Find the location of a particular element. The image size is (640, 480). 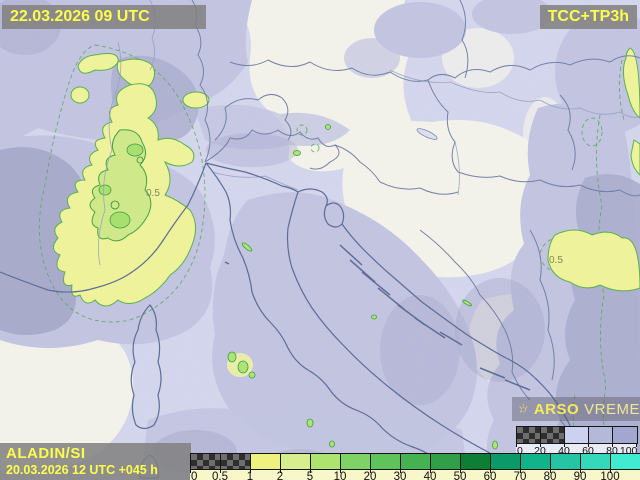

legend-label: 10 is located at coordinates (340, 475).